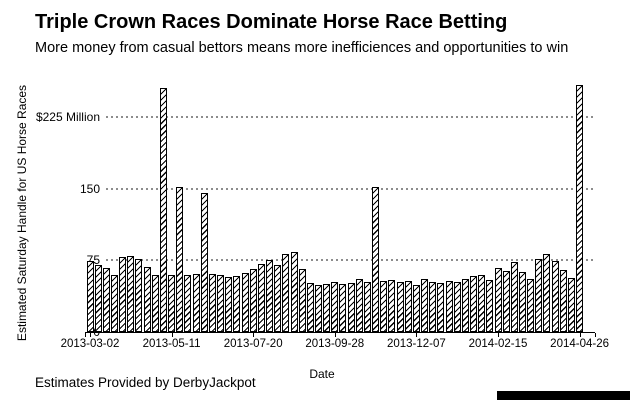 This screenshot has height=400, width=630. I want to click on x-tick-label: 2013-03-02, so click(90, 344).